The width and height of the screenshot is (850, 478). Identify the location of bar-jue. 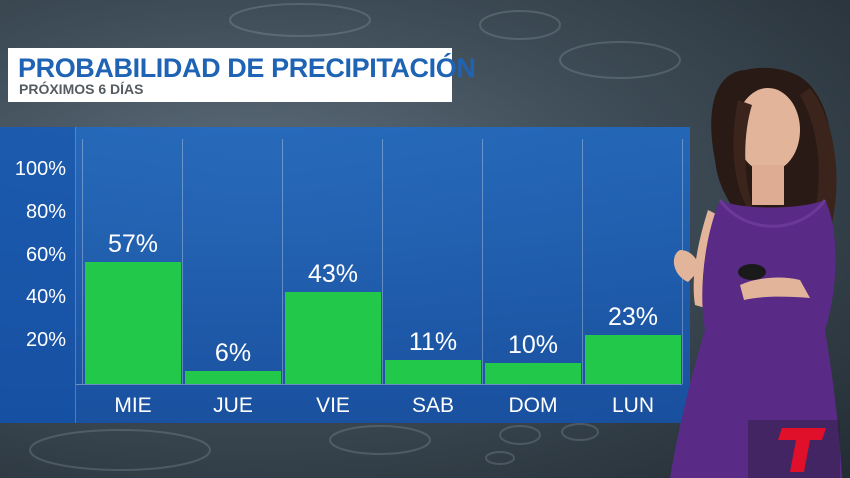
(233, 377).